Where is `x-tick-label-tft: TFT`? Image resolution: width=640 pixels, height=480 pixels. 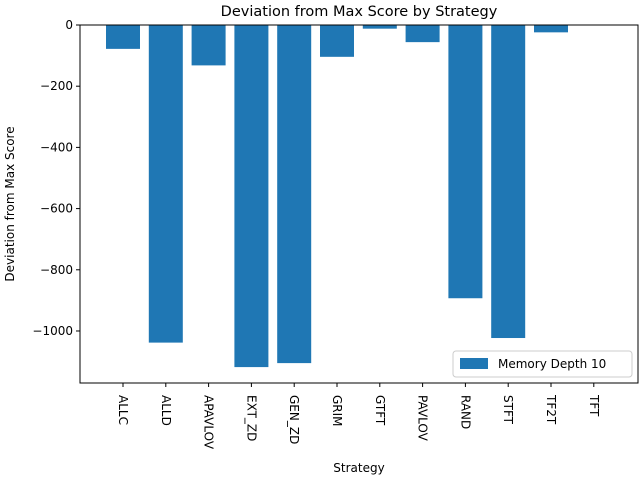
x-tick-label-tft: TFT is located at coordinates (594, 405).